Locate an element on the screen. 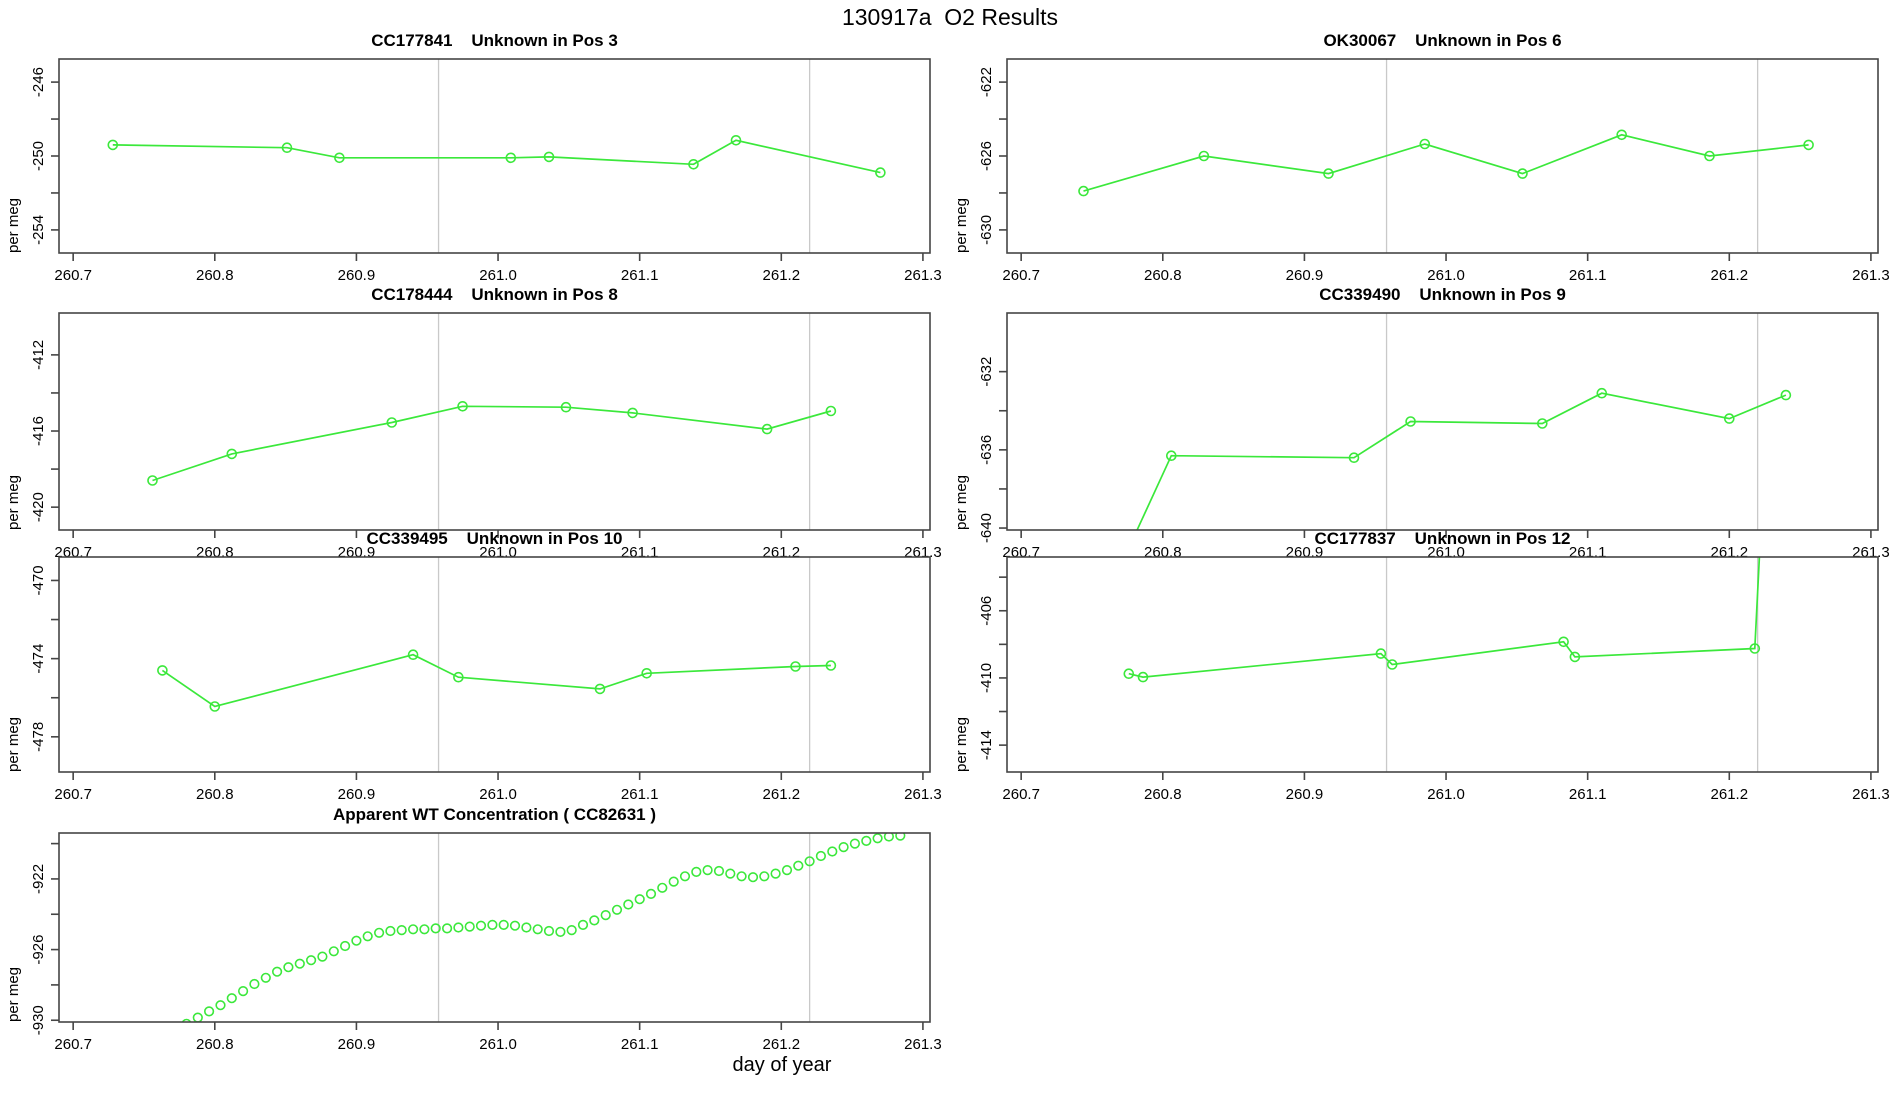 This screenshot has height=1100, width=1900. svg-text: -478 is located at coordinates (38, 737).